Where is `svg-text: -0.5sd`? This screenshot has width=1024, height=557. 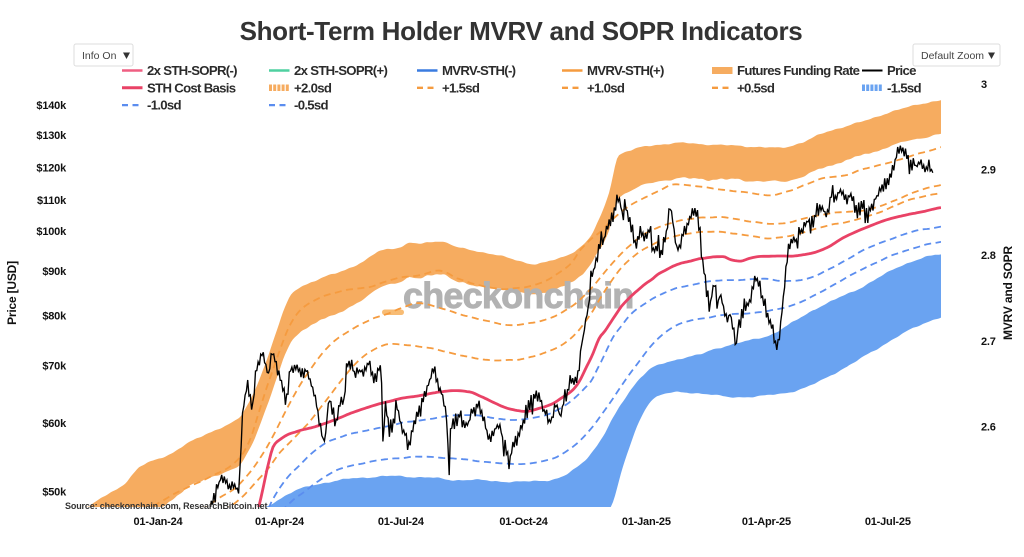 svg-text: -0.5sd is located at coordinates (311, 105).